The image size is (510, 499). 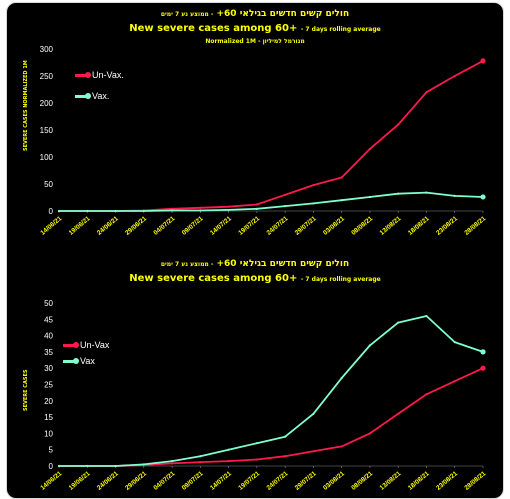 What do you see at coordinates (47, 49) in the screenshot?
I see `y-tick-label: 300` at bounding box center [47, 49].